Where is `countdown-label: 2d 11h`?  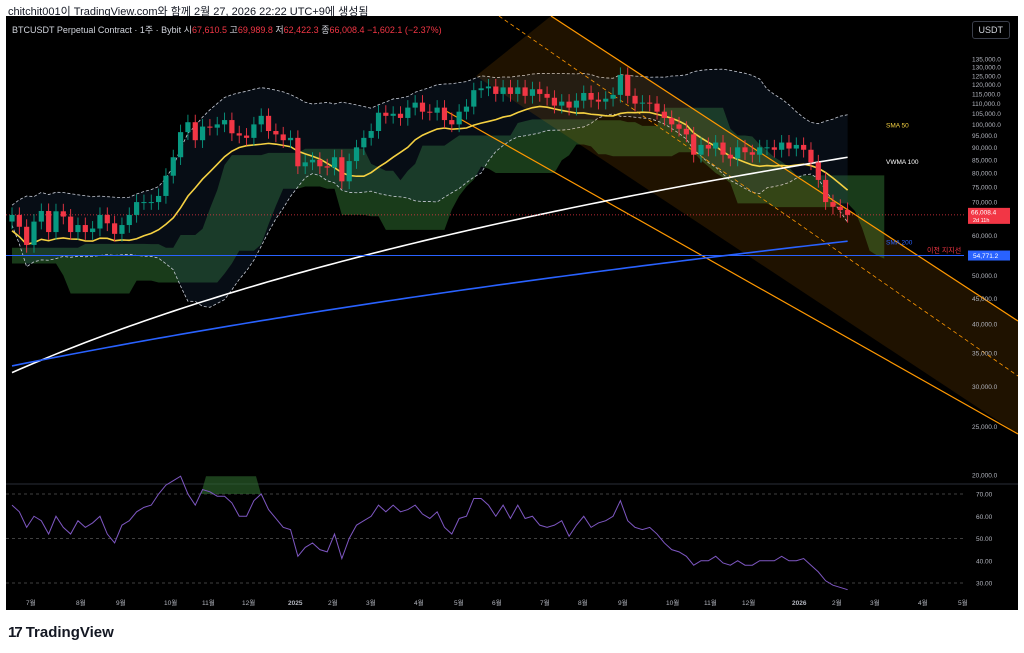 countdown-label: 2d 11h is located at coordinates (981, 221).